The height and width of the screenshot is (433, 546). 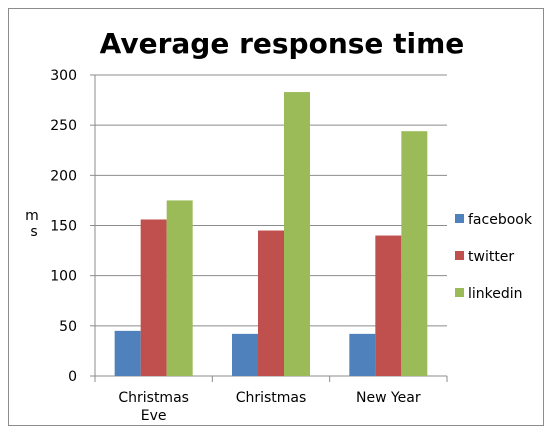 I want to click on y-axis: 0 50 100 150 200 250 300, so click(x=73, y=226).